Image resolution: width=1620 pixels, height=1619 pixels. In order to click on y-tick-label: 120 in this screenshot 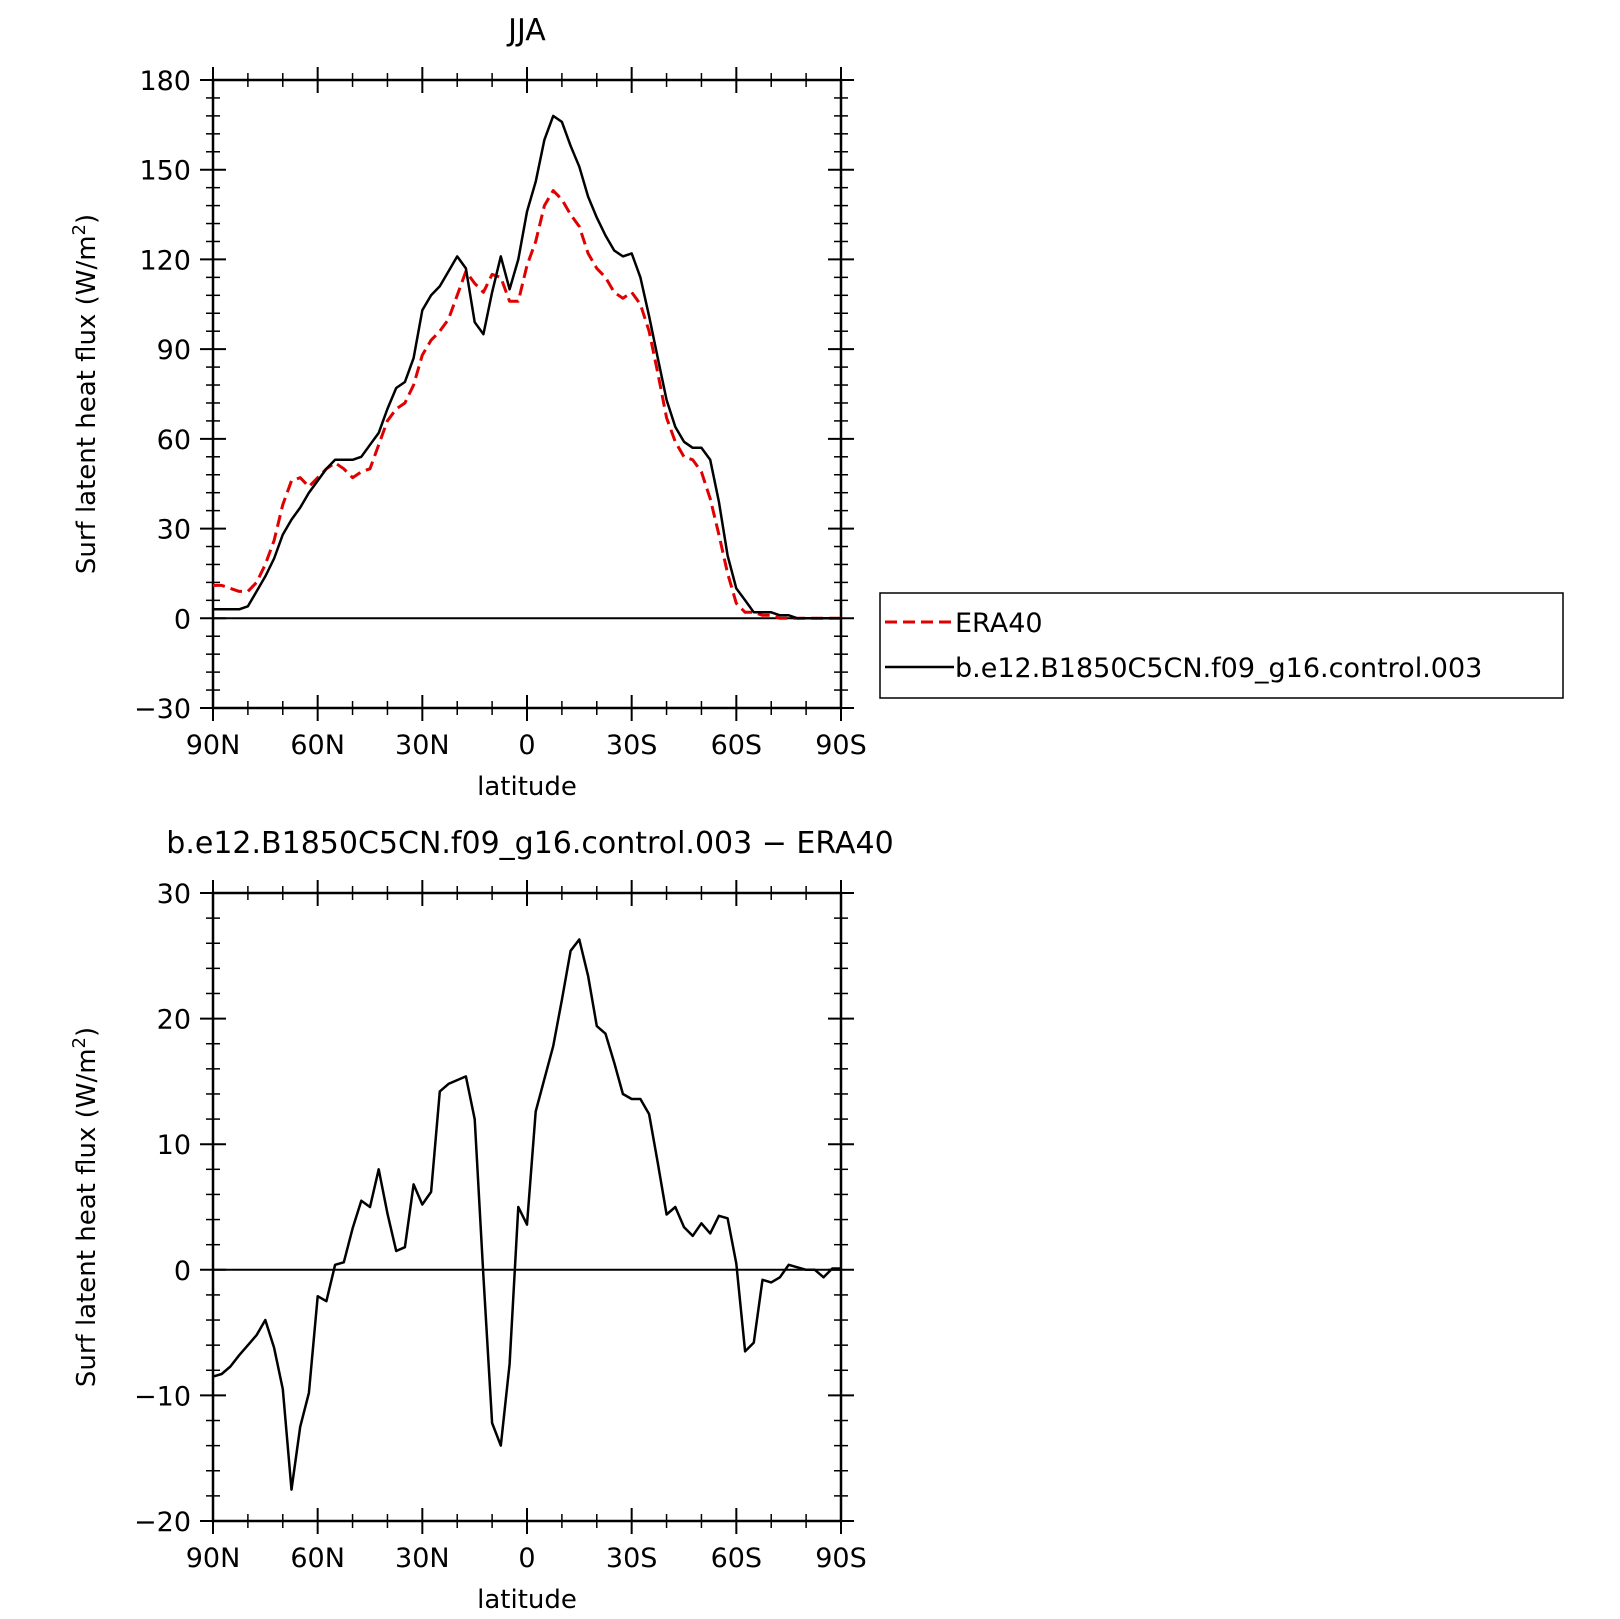, I will do `click(165, 260)`.